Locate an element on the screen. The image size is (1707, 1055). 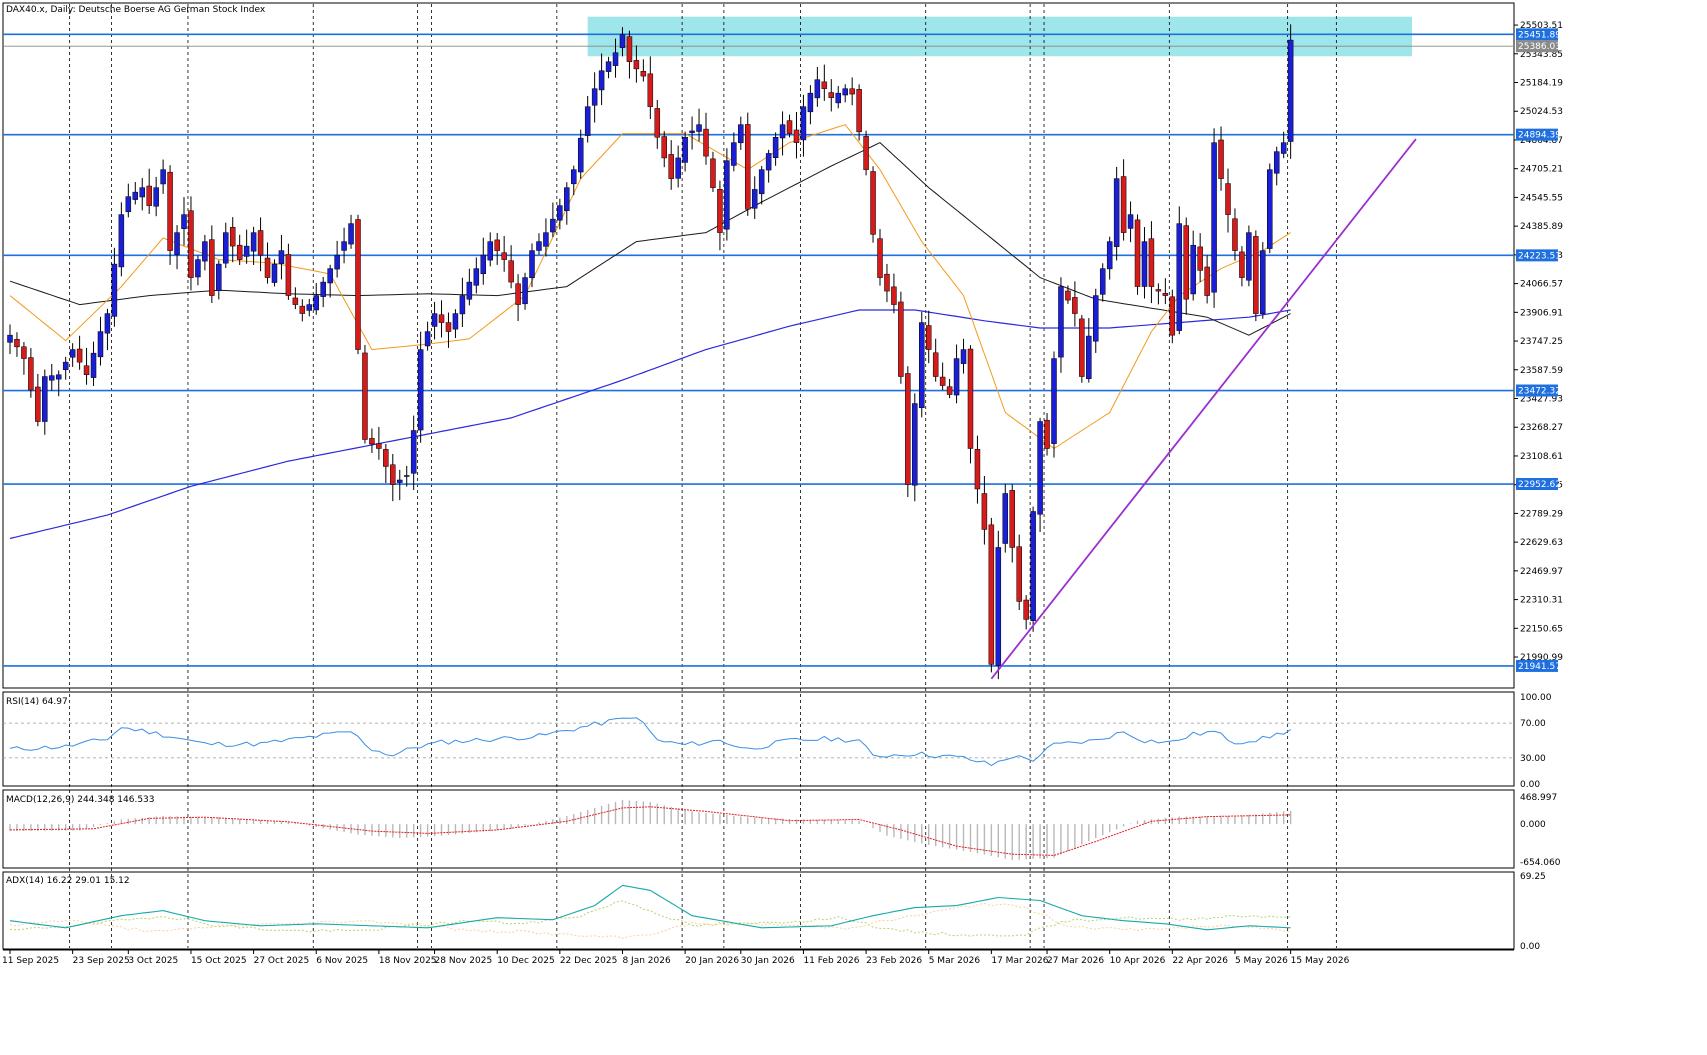
price-tick-label: 24066.57 is located at coordinates (1541, 285).